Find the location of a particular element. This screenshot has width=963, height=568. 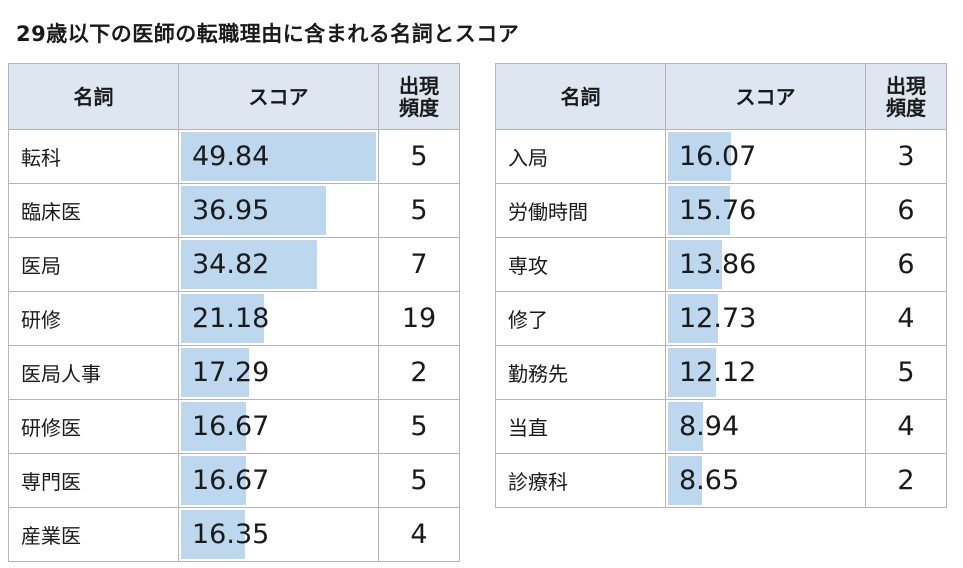

noun-cell: 当直 is located at coordinates (580, 426).